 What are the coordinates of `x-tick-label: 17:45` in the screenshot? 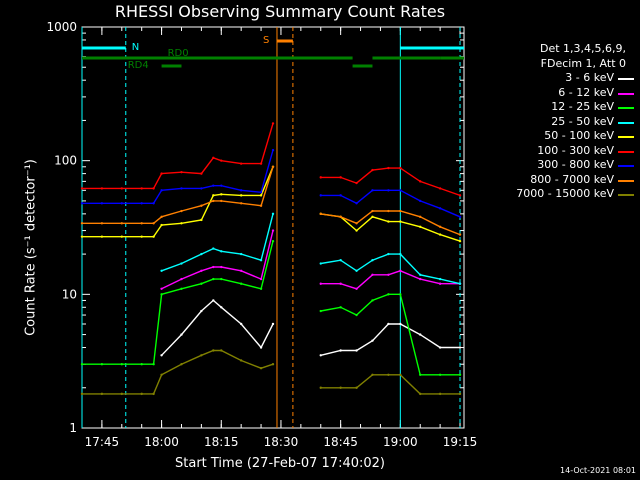 It's located at (102, 442).